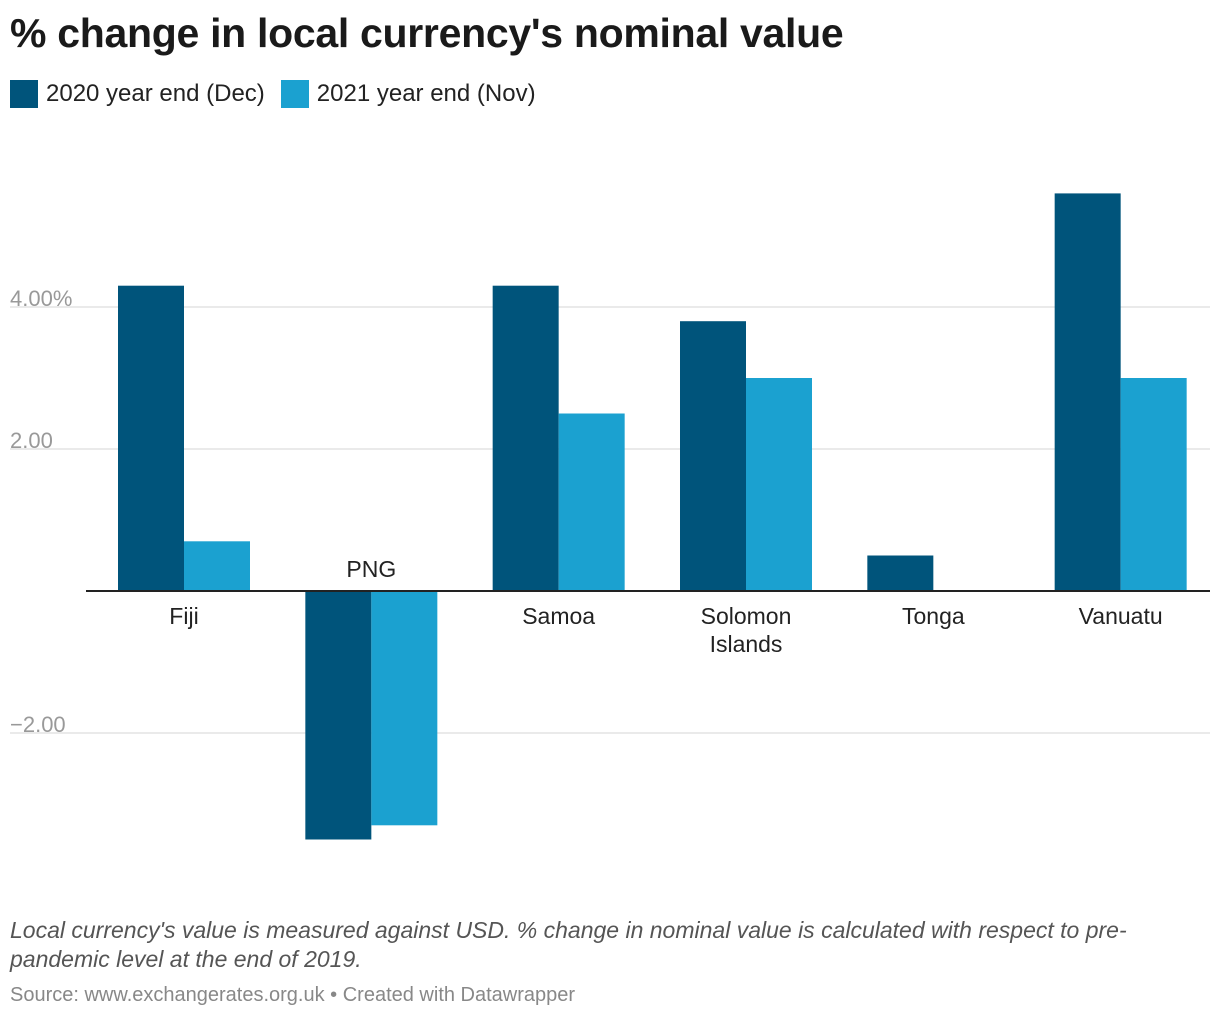 This screenshot has width=1220, height=1020. I want to click on y-tick-label: −2.00, so click(38, 724).